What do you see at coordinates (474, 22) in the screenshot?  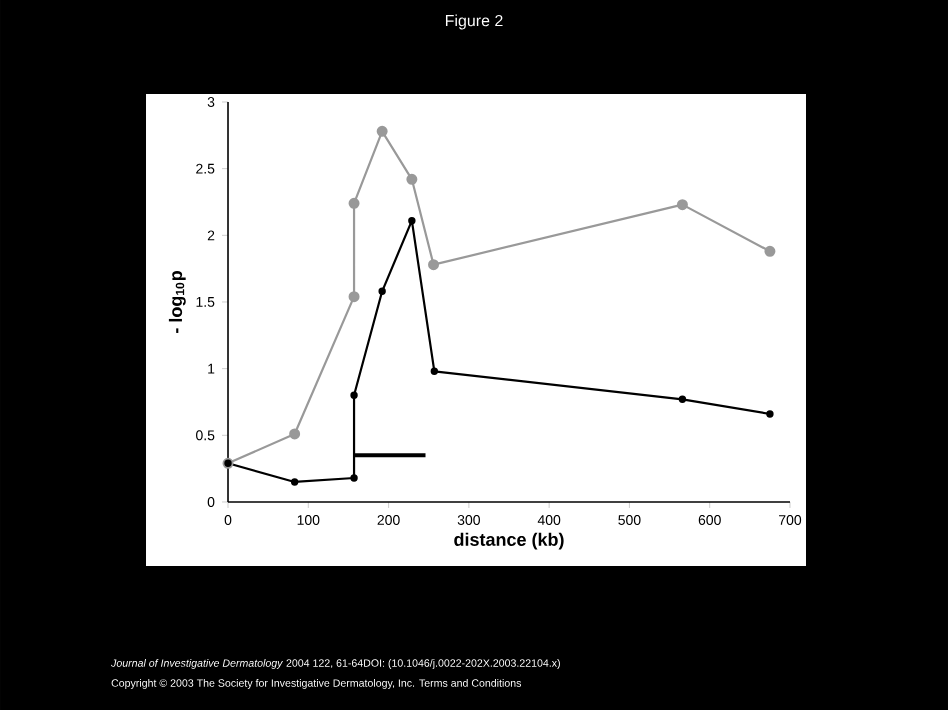 I see `chart-title: Figure 2` at bounding box center [474, 22].